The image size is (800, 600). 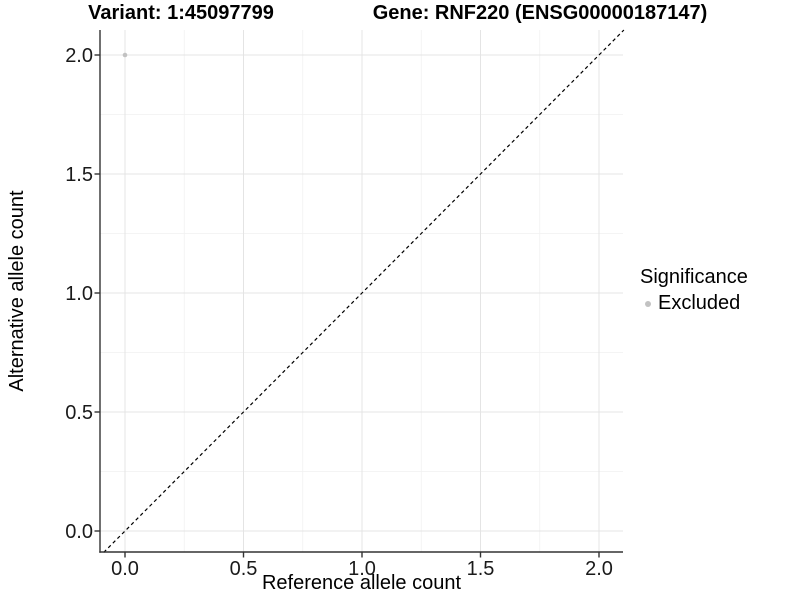 What do you see at coordinates (599, 569) in the screenshot?
I see `x-tick-label: 2.0` at bounding box center [599, 569].